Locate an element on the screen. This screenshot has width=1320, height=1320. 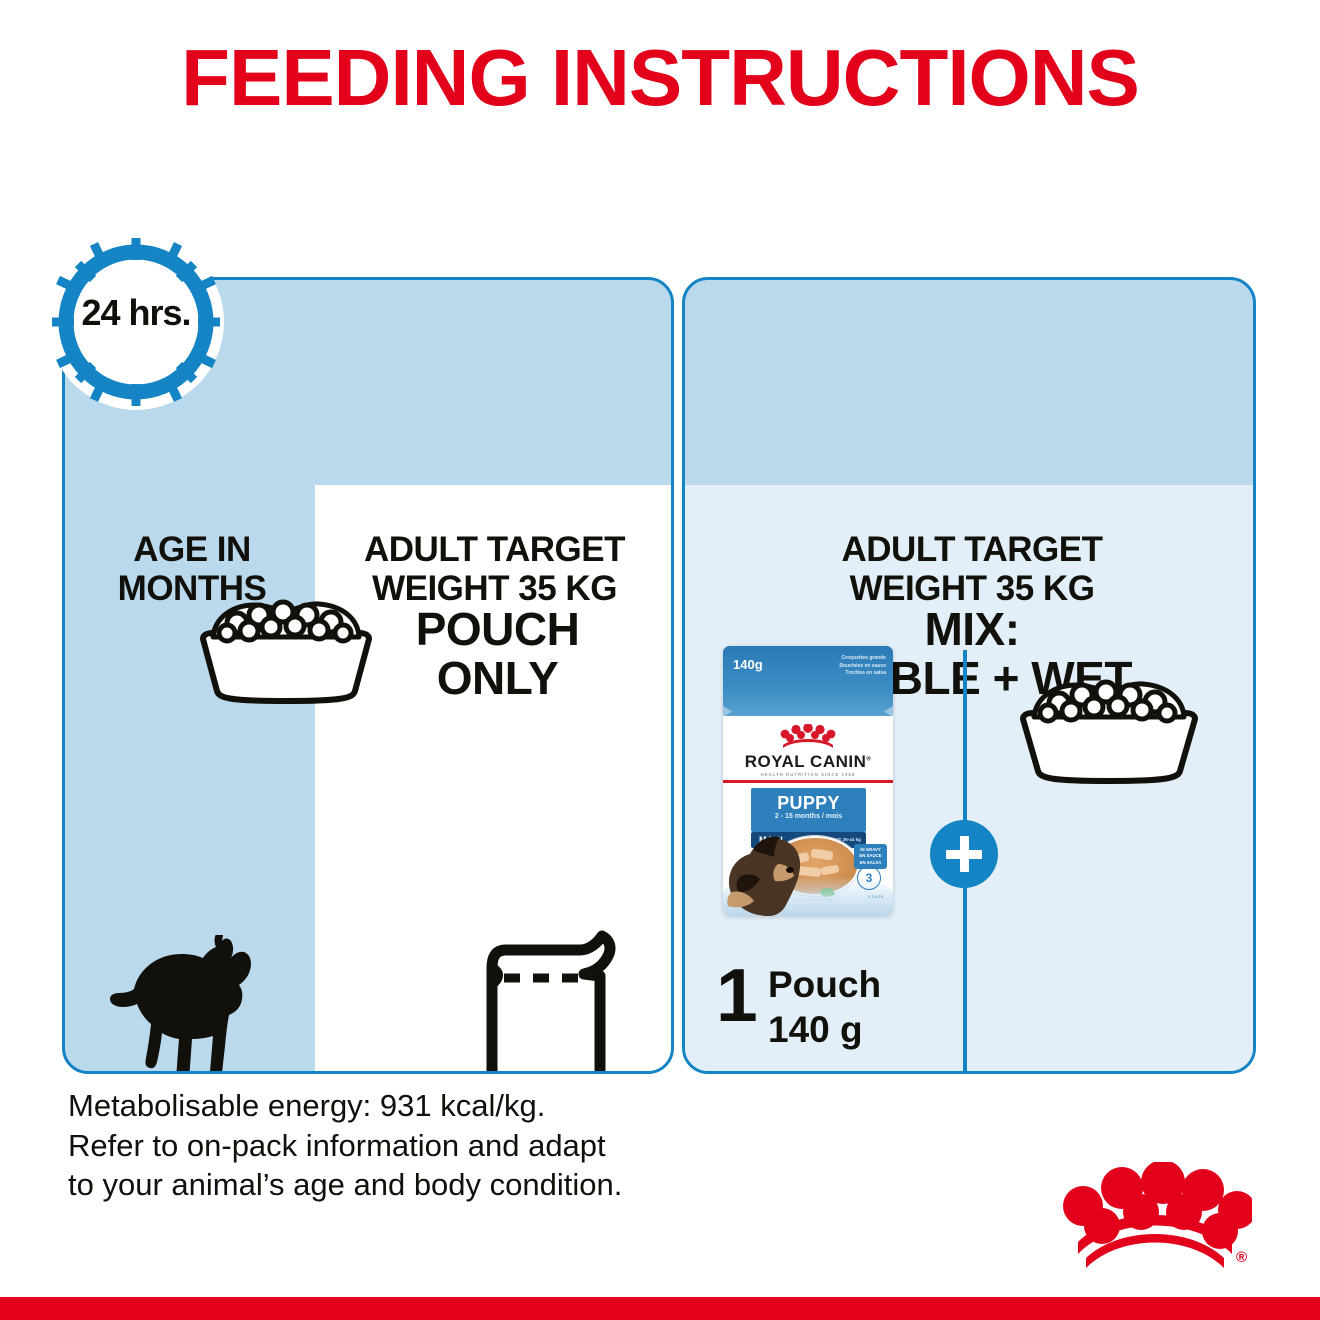
clock-face is located at coordinates (136, 322).